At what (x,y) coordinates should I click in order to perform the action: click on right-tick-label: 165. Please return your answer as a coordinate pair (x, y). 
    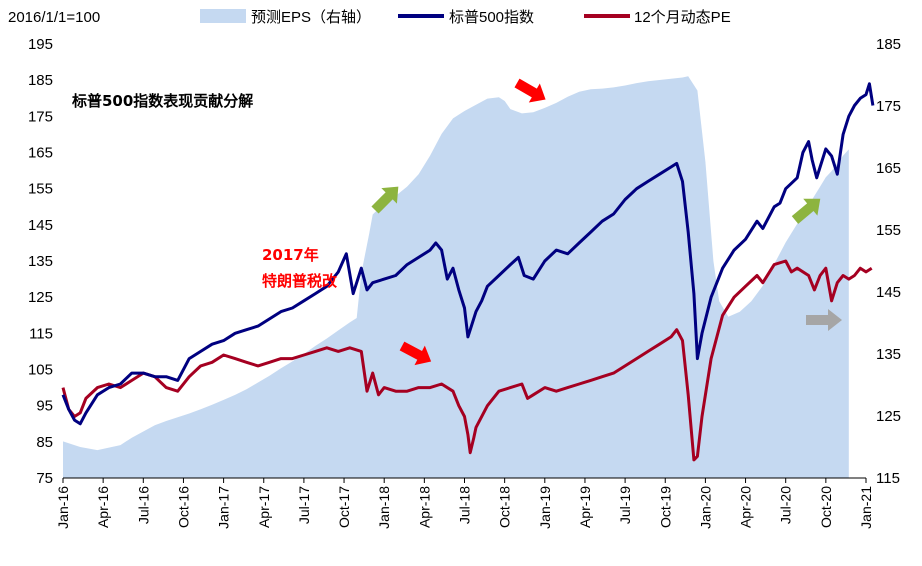
    Looking at the image, I should click on (888, 168).